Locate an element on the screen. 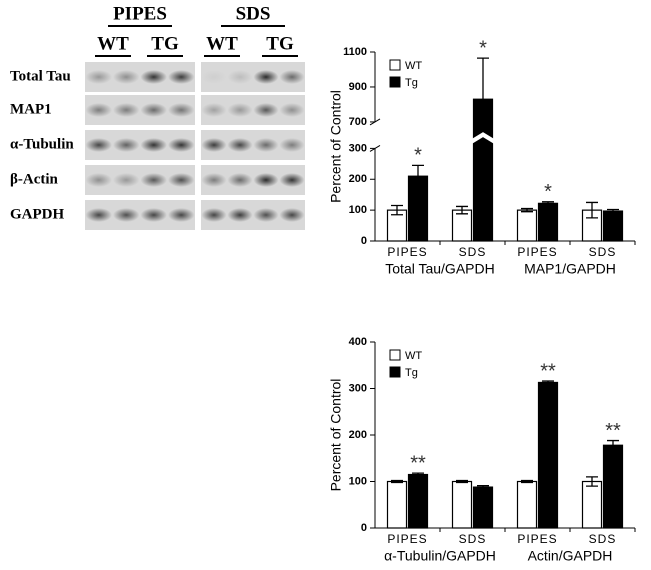 The width and height of the screenshot is (651, 570). y-tick-label: 700 is located at coordinates (358, 122).